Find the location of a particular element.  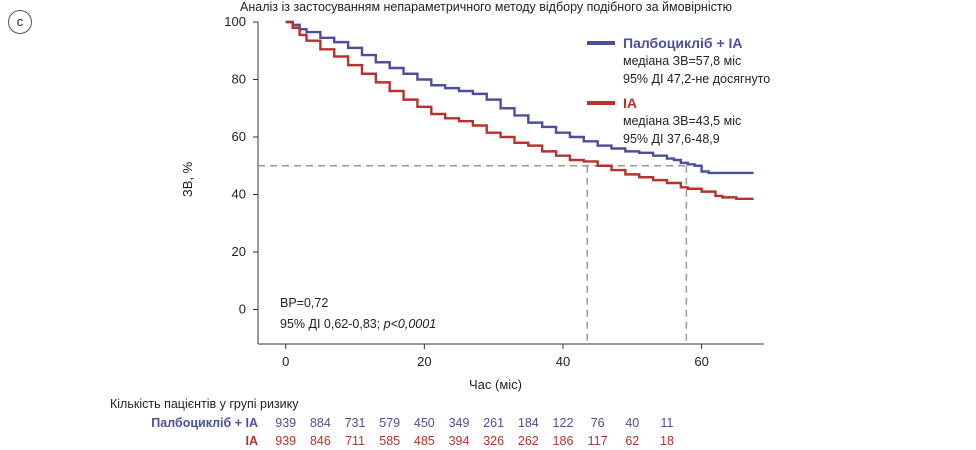

x-tick-label: 20 is located at coordinates (424, 361).